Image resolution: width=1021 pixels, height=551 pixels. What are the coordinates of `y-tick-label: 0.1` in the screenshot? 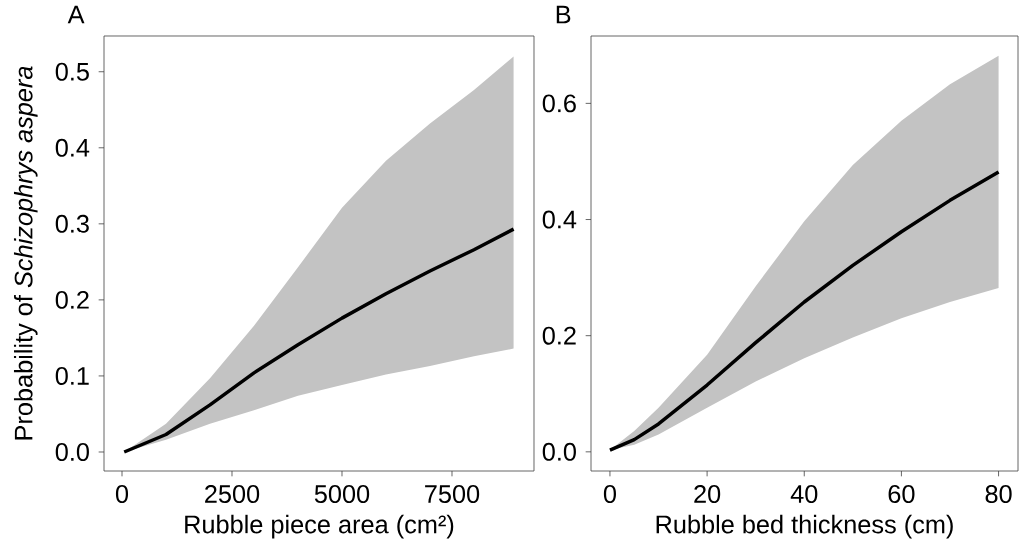 It's located at (72, 375).